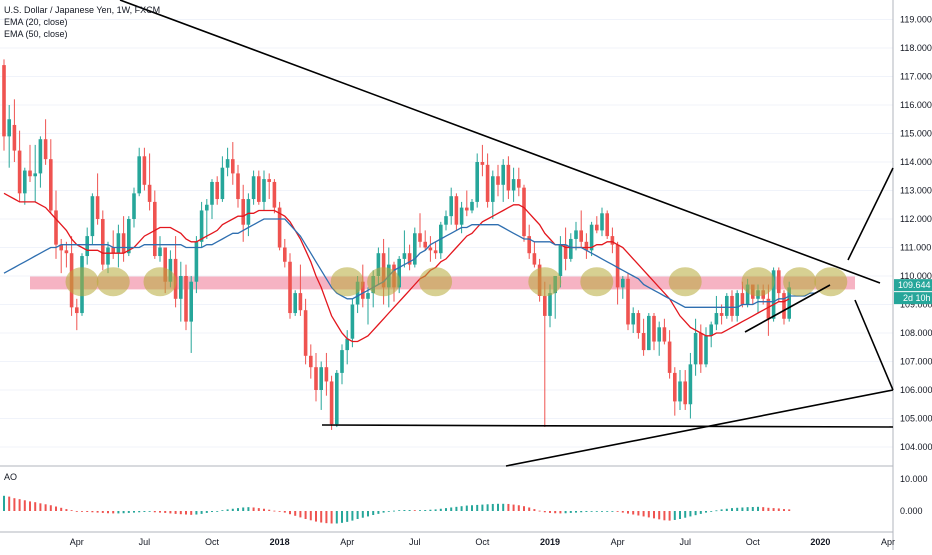  What do you see at coordinates (212, 542) in the screenshot?
I see `time-tick-label: Oct` at bounding box center [212, 542].